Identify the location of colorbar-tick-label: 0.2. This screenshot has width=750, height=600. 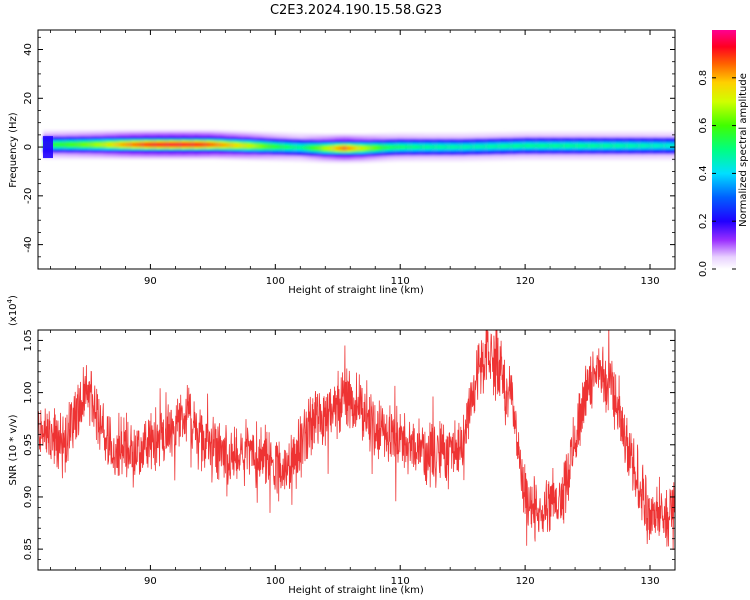
(703, 221).